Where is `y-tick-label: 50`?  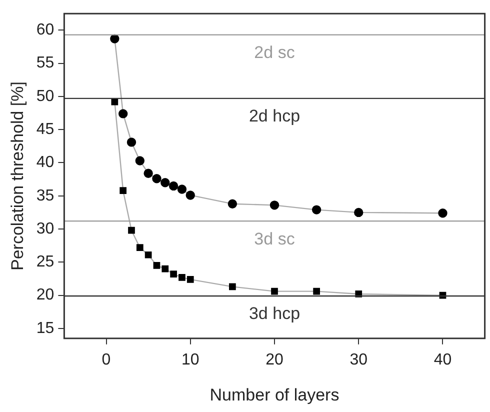
y-tick-label: 50 is located at coordinates (45, 96).